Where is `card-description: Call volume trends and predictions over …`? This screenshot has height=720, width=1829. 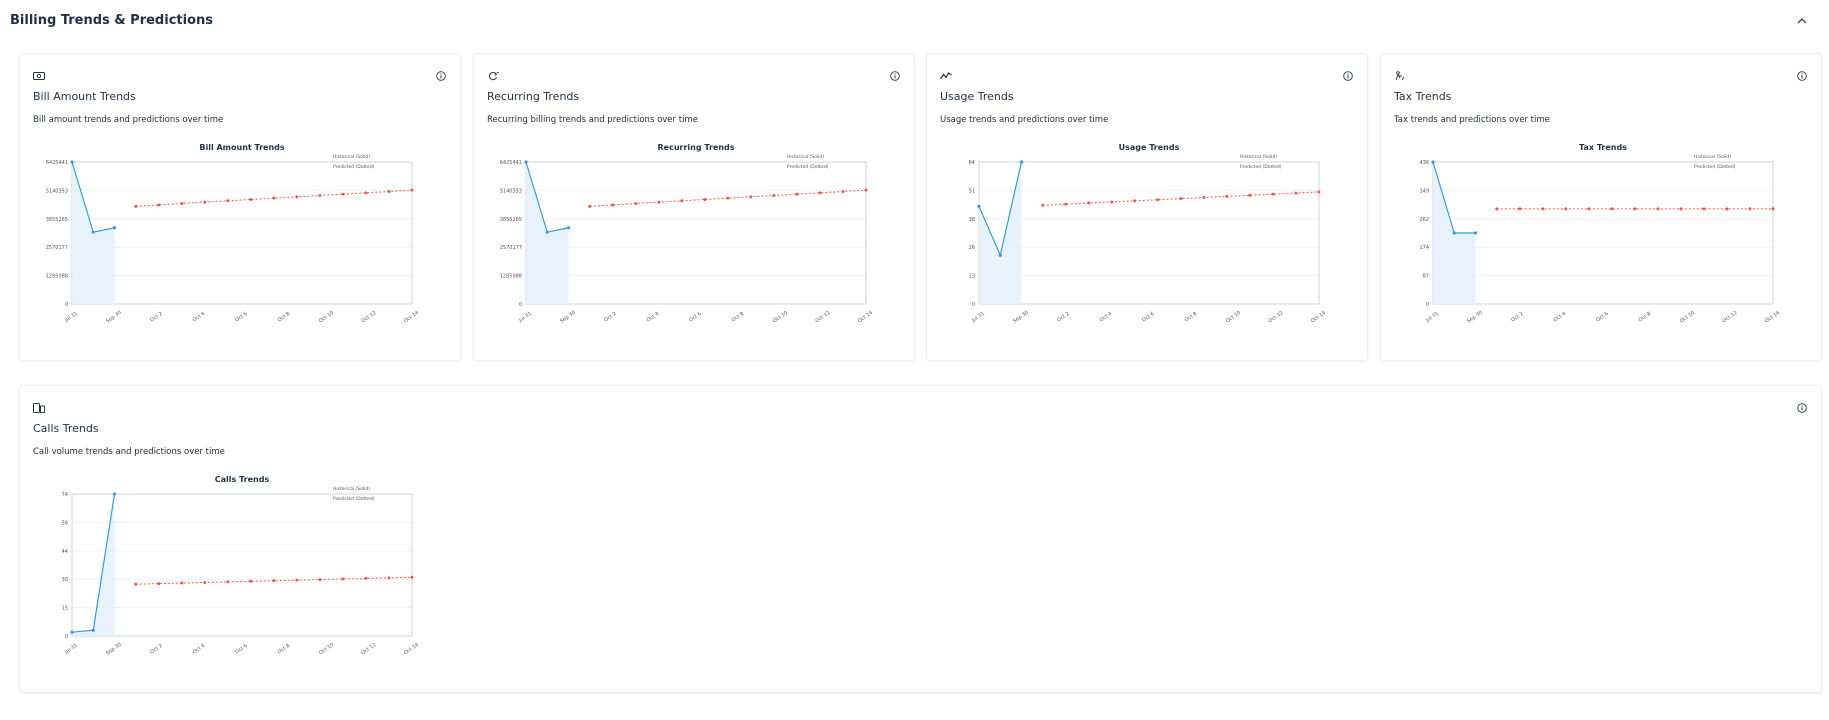 card-description: Call volume trends and predictions over … is located at coordinates (129, 452).